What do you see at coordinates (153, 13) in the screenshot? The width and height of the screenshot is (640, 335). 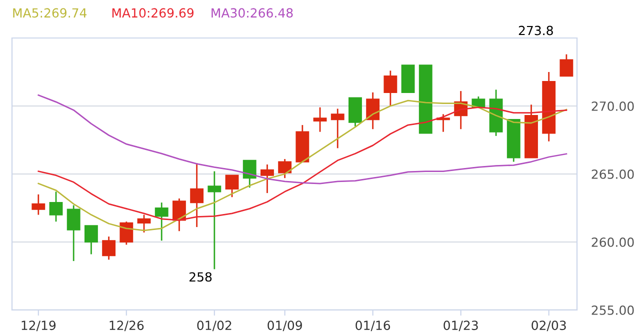 I see `text: MA10:269.69` at bounding box center [153, 13].